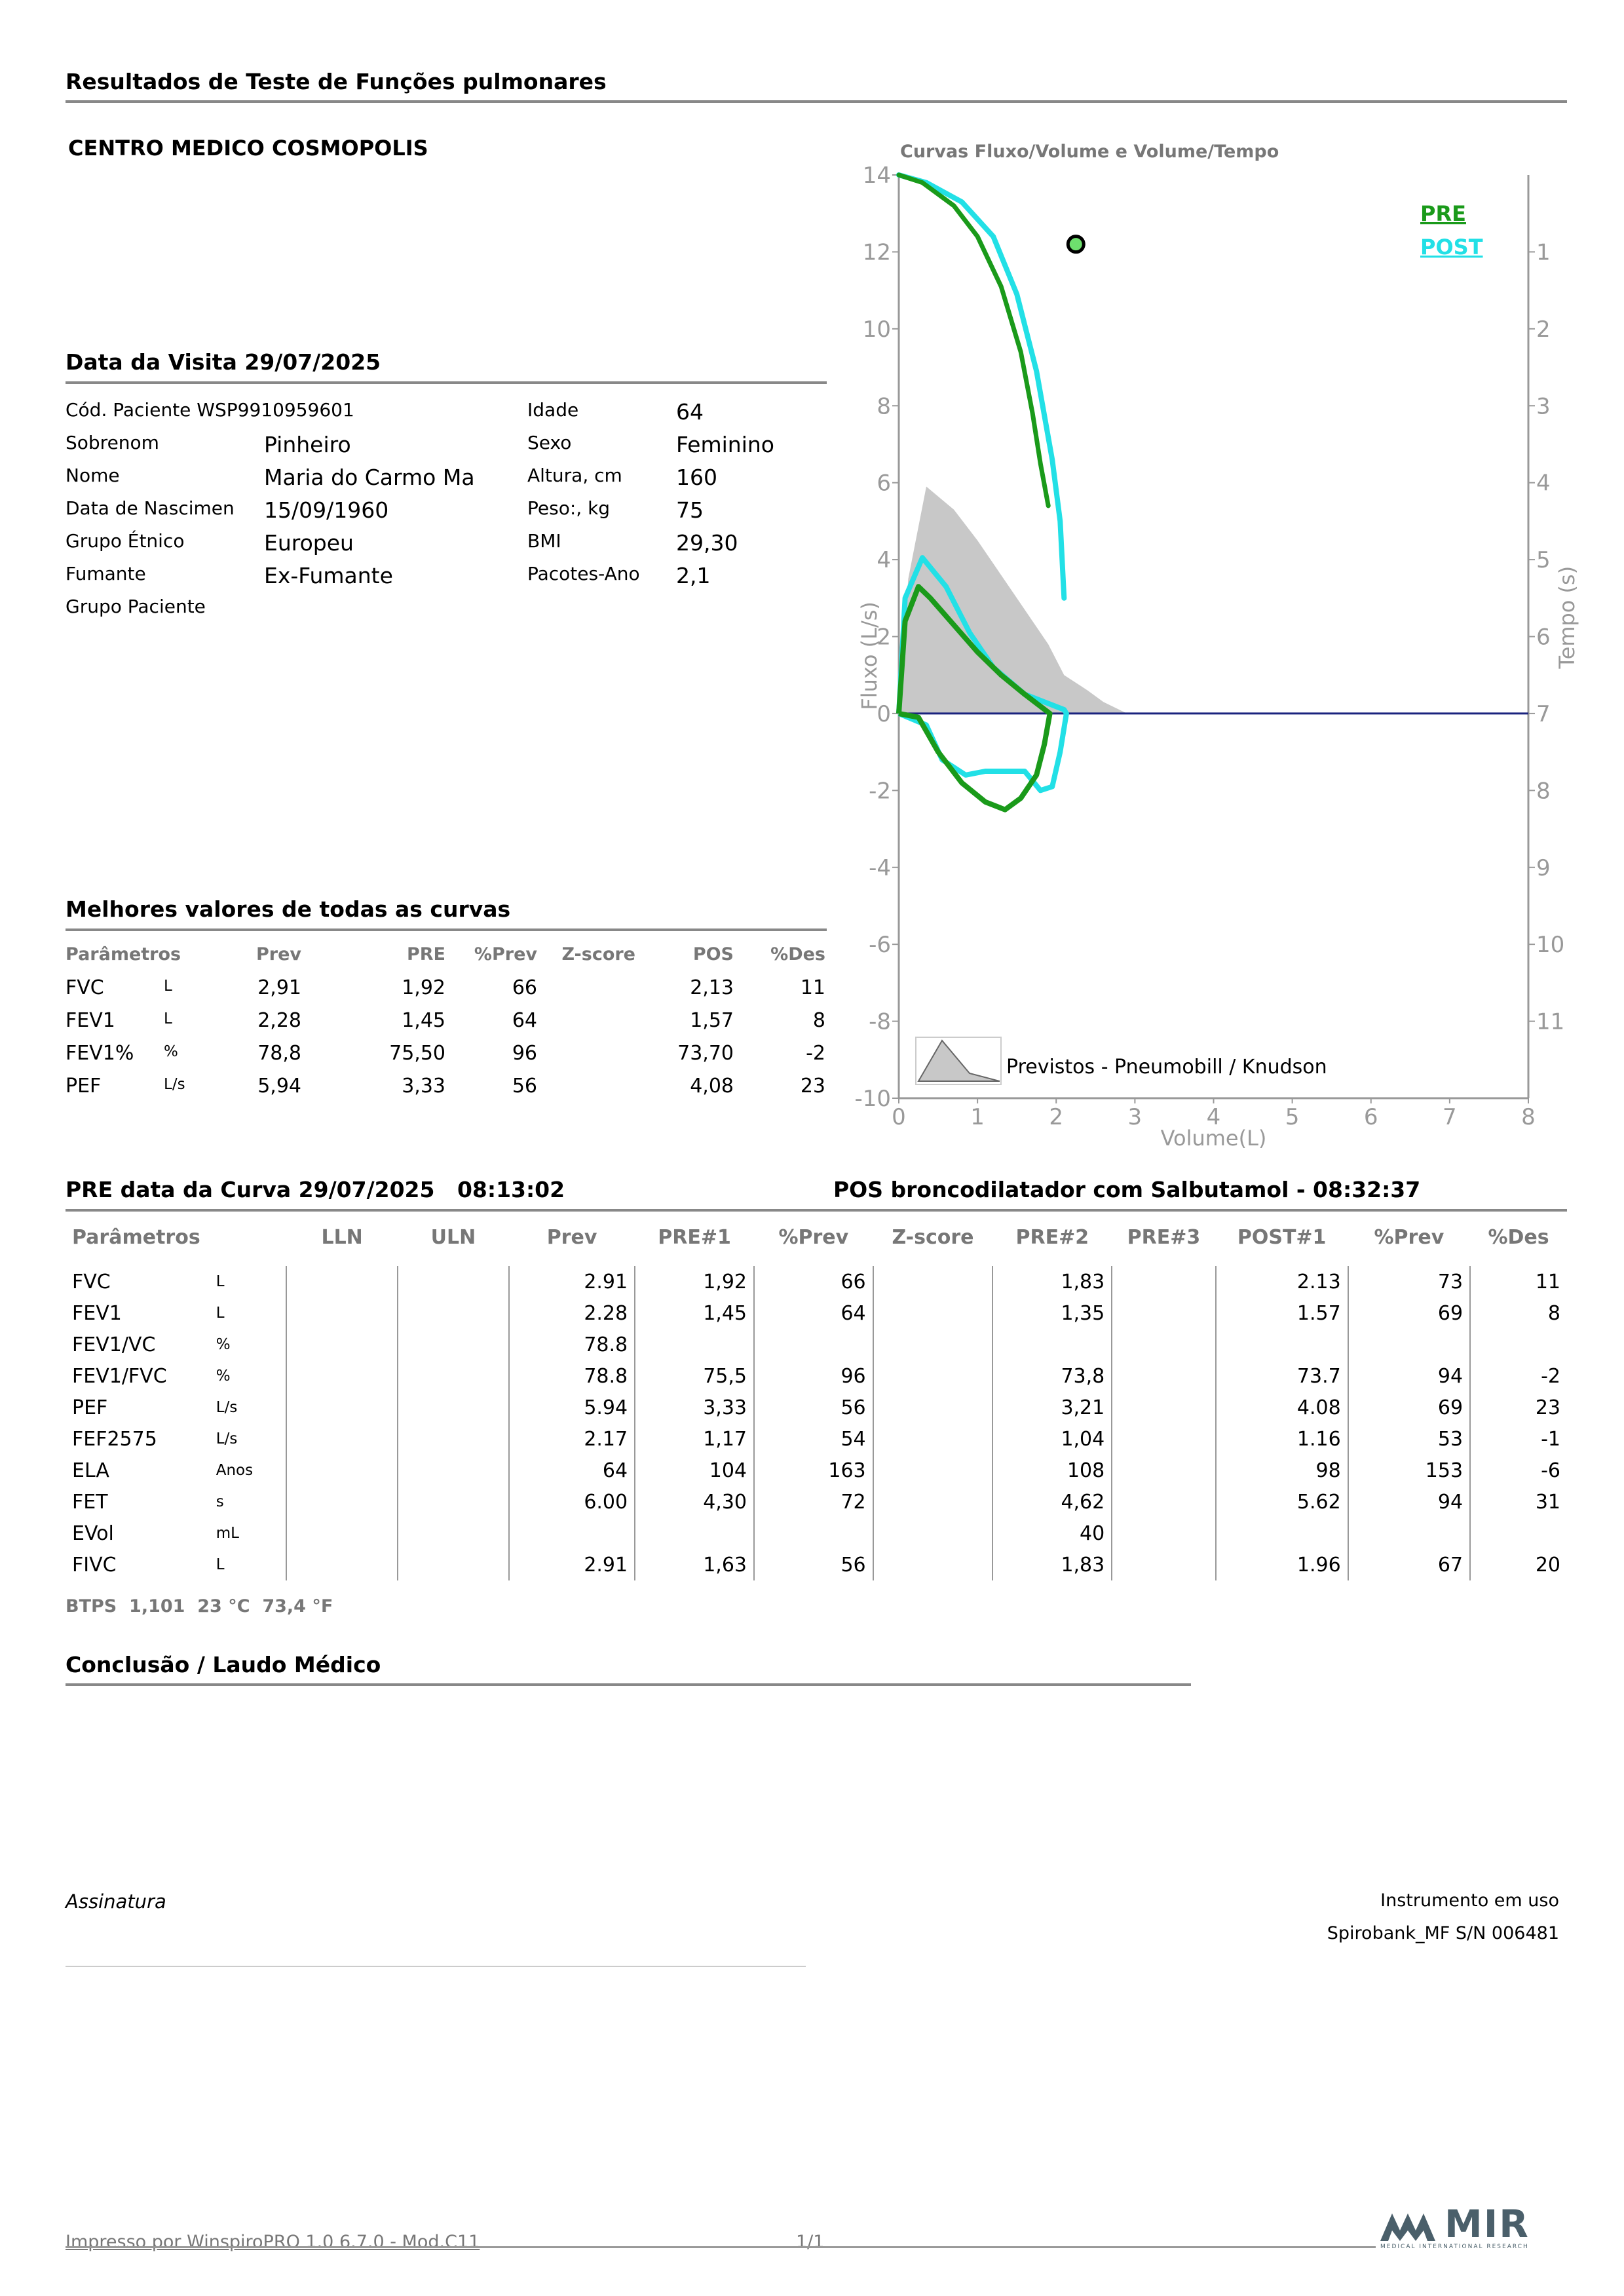 This screenshot has height=2296, width=1624. I want to click on predicted-legend-swatch, so click(958, 1060).